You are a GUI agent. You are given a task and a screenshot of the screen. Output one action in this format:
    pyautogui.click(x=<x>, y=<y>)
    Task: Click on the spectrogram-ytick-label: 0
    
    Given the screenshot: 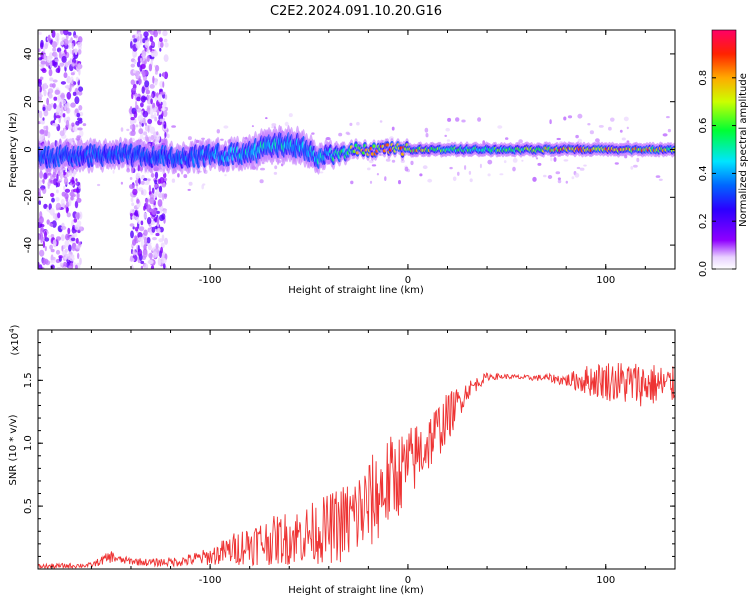 What is the action you would take?
    pyautogui.click(x=28, y=149)
    